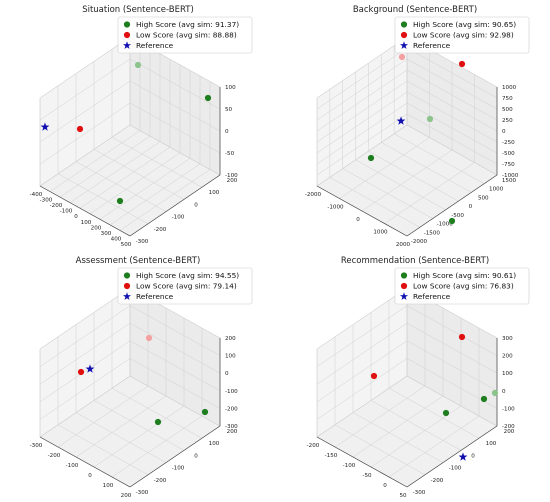 The image size is (550, 502). I want to click on z-tick-label: 50, so click(229, 110).